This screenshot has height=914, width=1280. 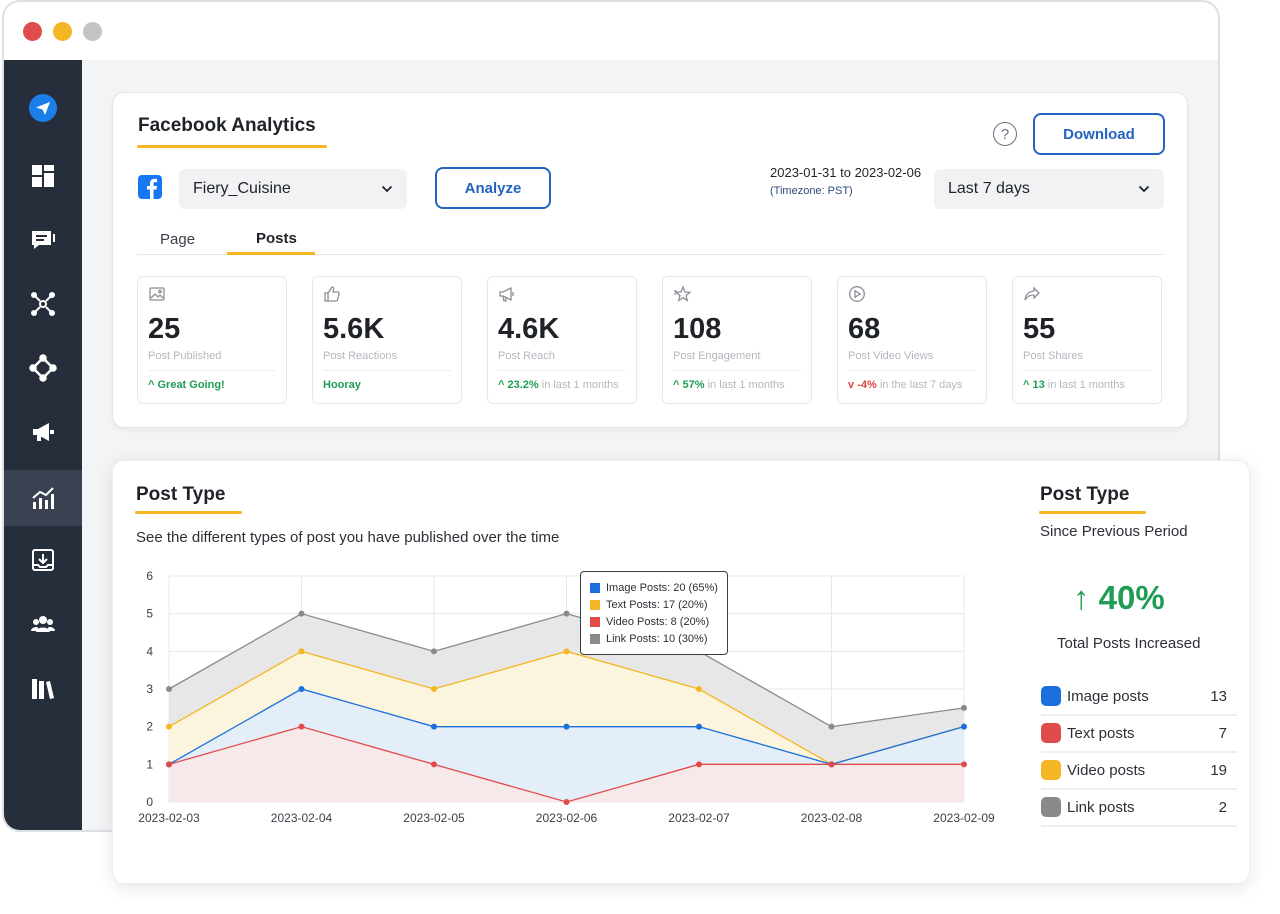 What do you see at coordinates (811, 191) in the screenshot?
I see `timezone-text: (Timezone: PST)` at bounding box center [811, 191].